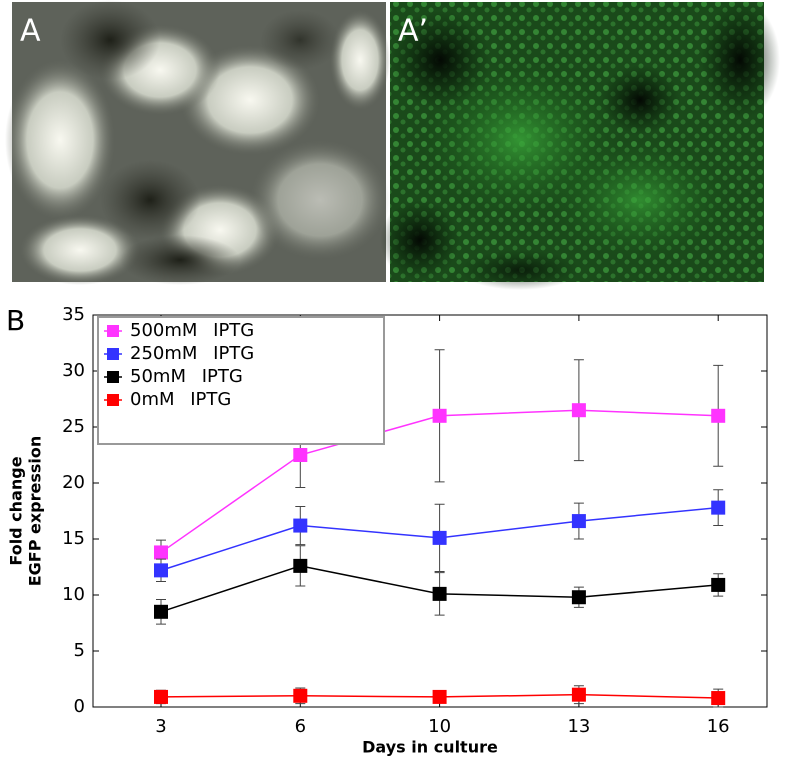  I want to click on x-tick-label: 13, so click(578, 726).